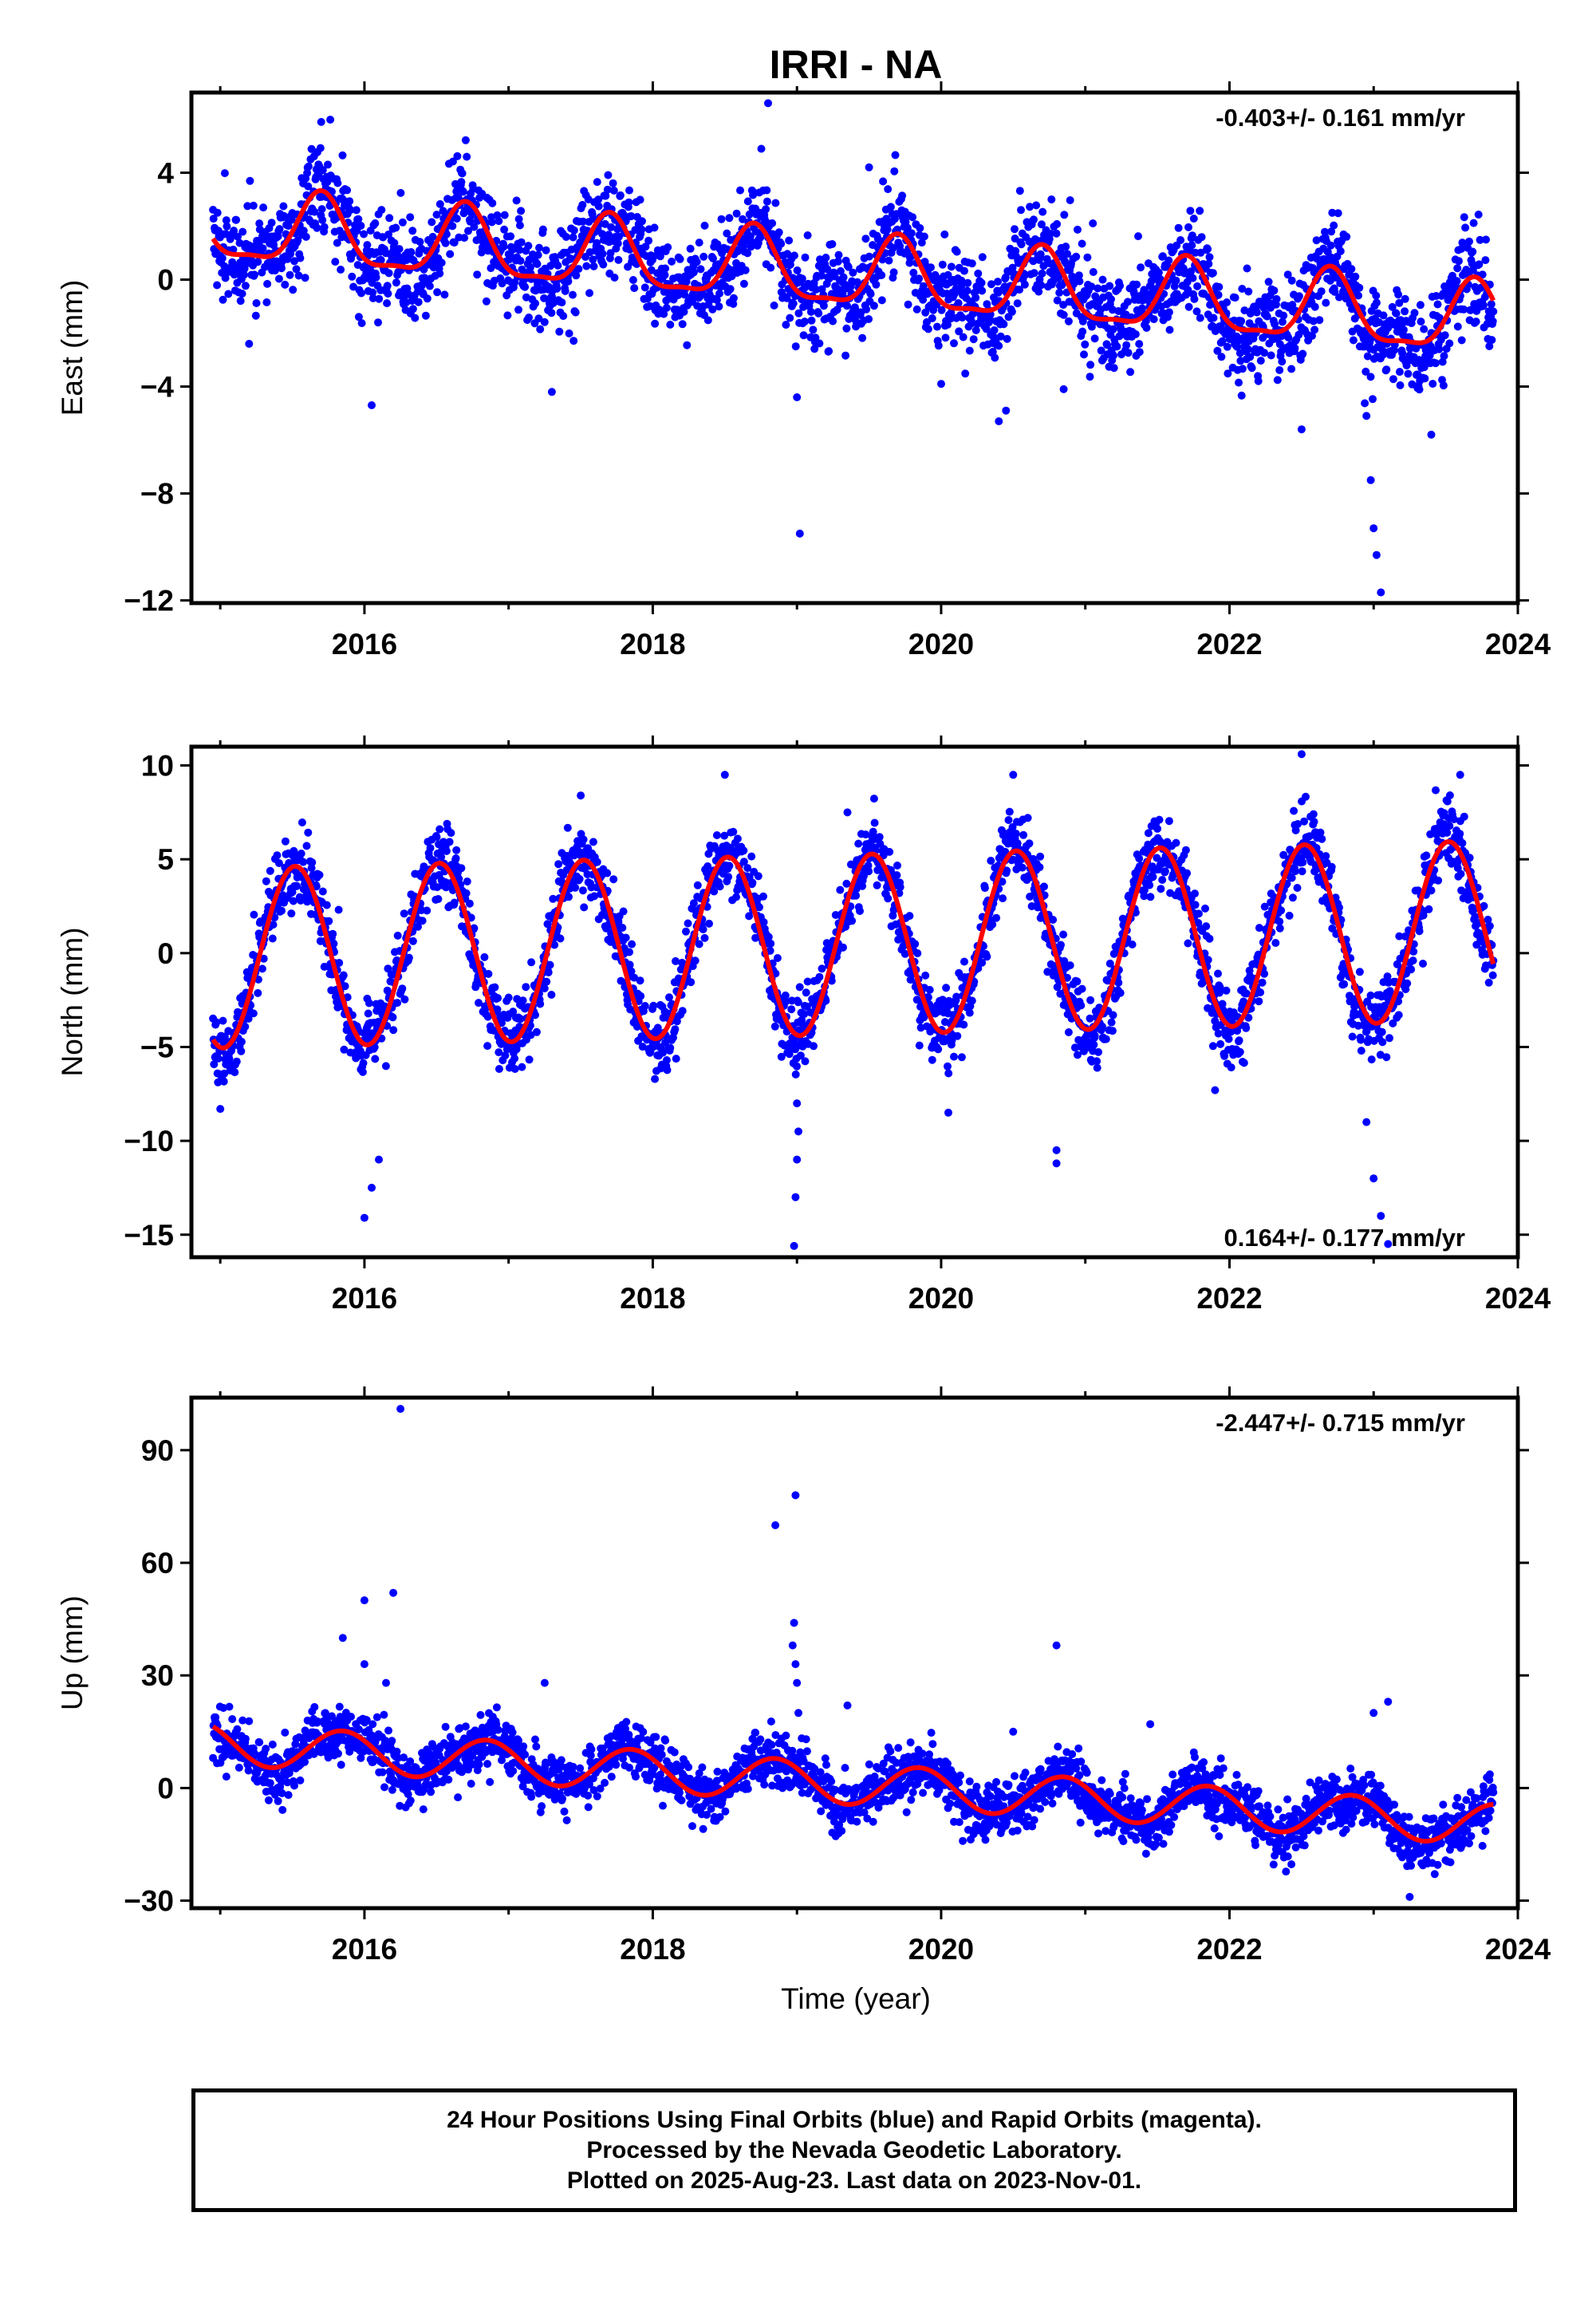  I want to click on x-tick-label: 2018, so click(652, 644).